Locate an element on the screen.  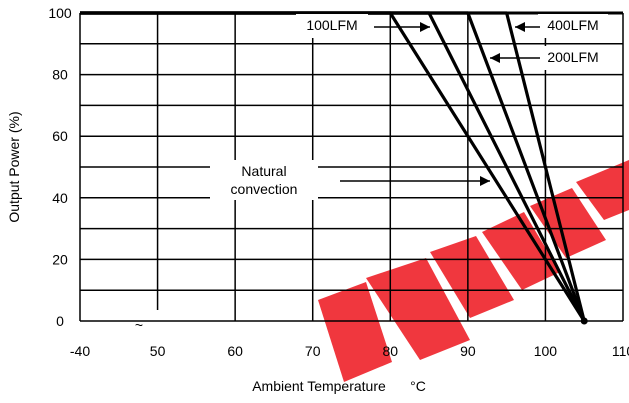
x-axis-unit: °C is located at coordinates (418, 386).